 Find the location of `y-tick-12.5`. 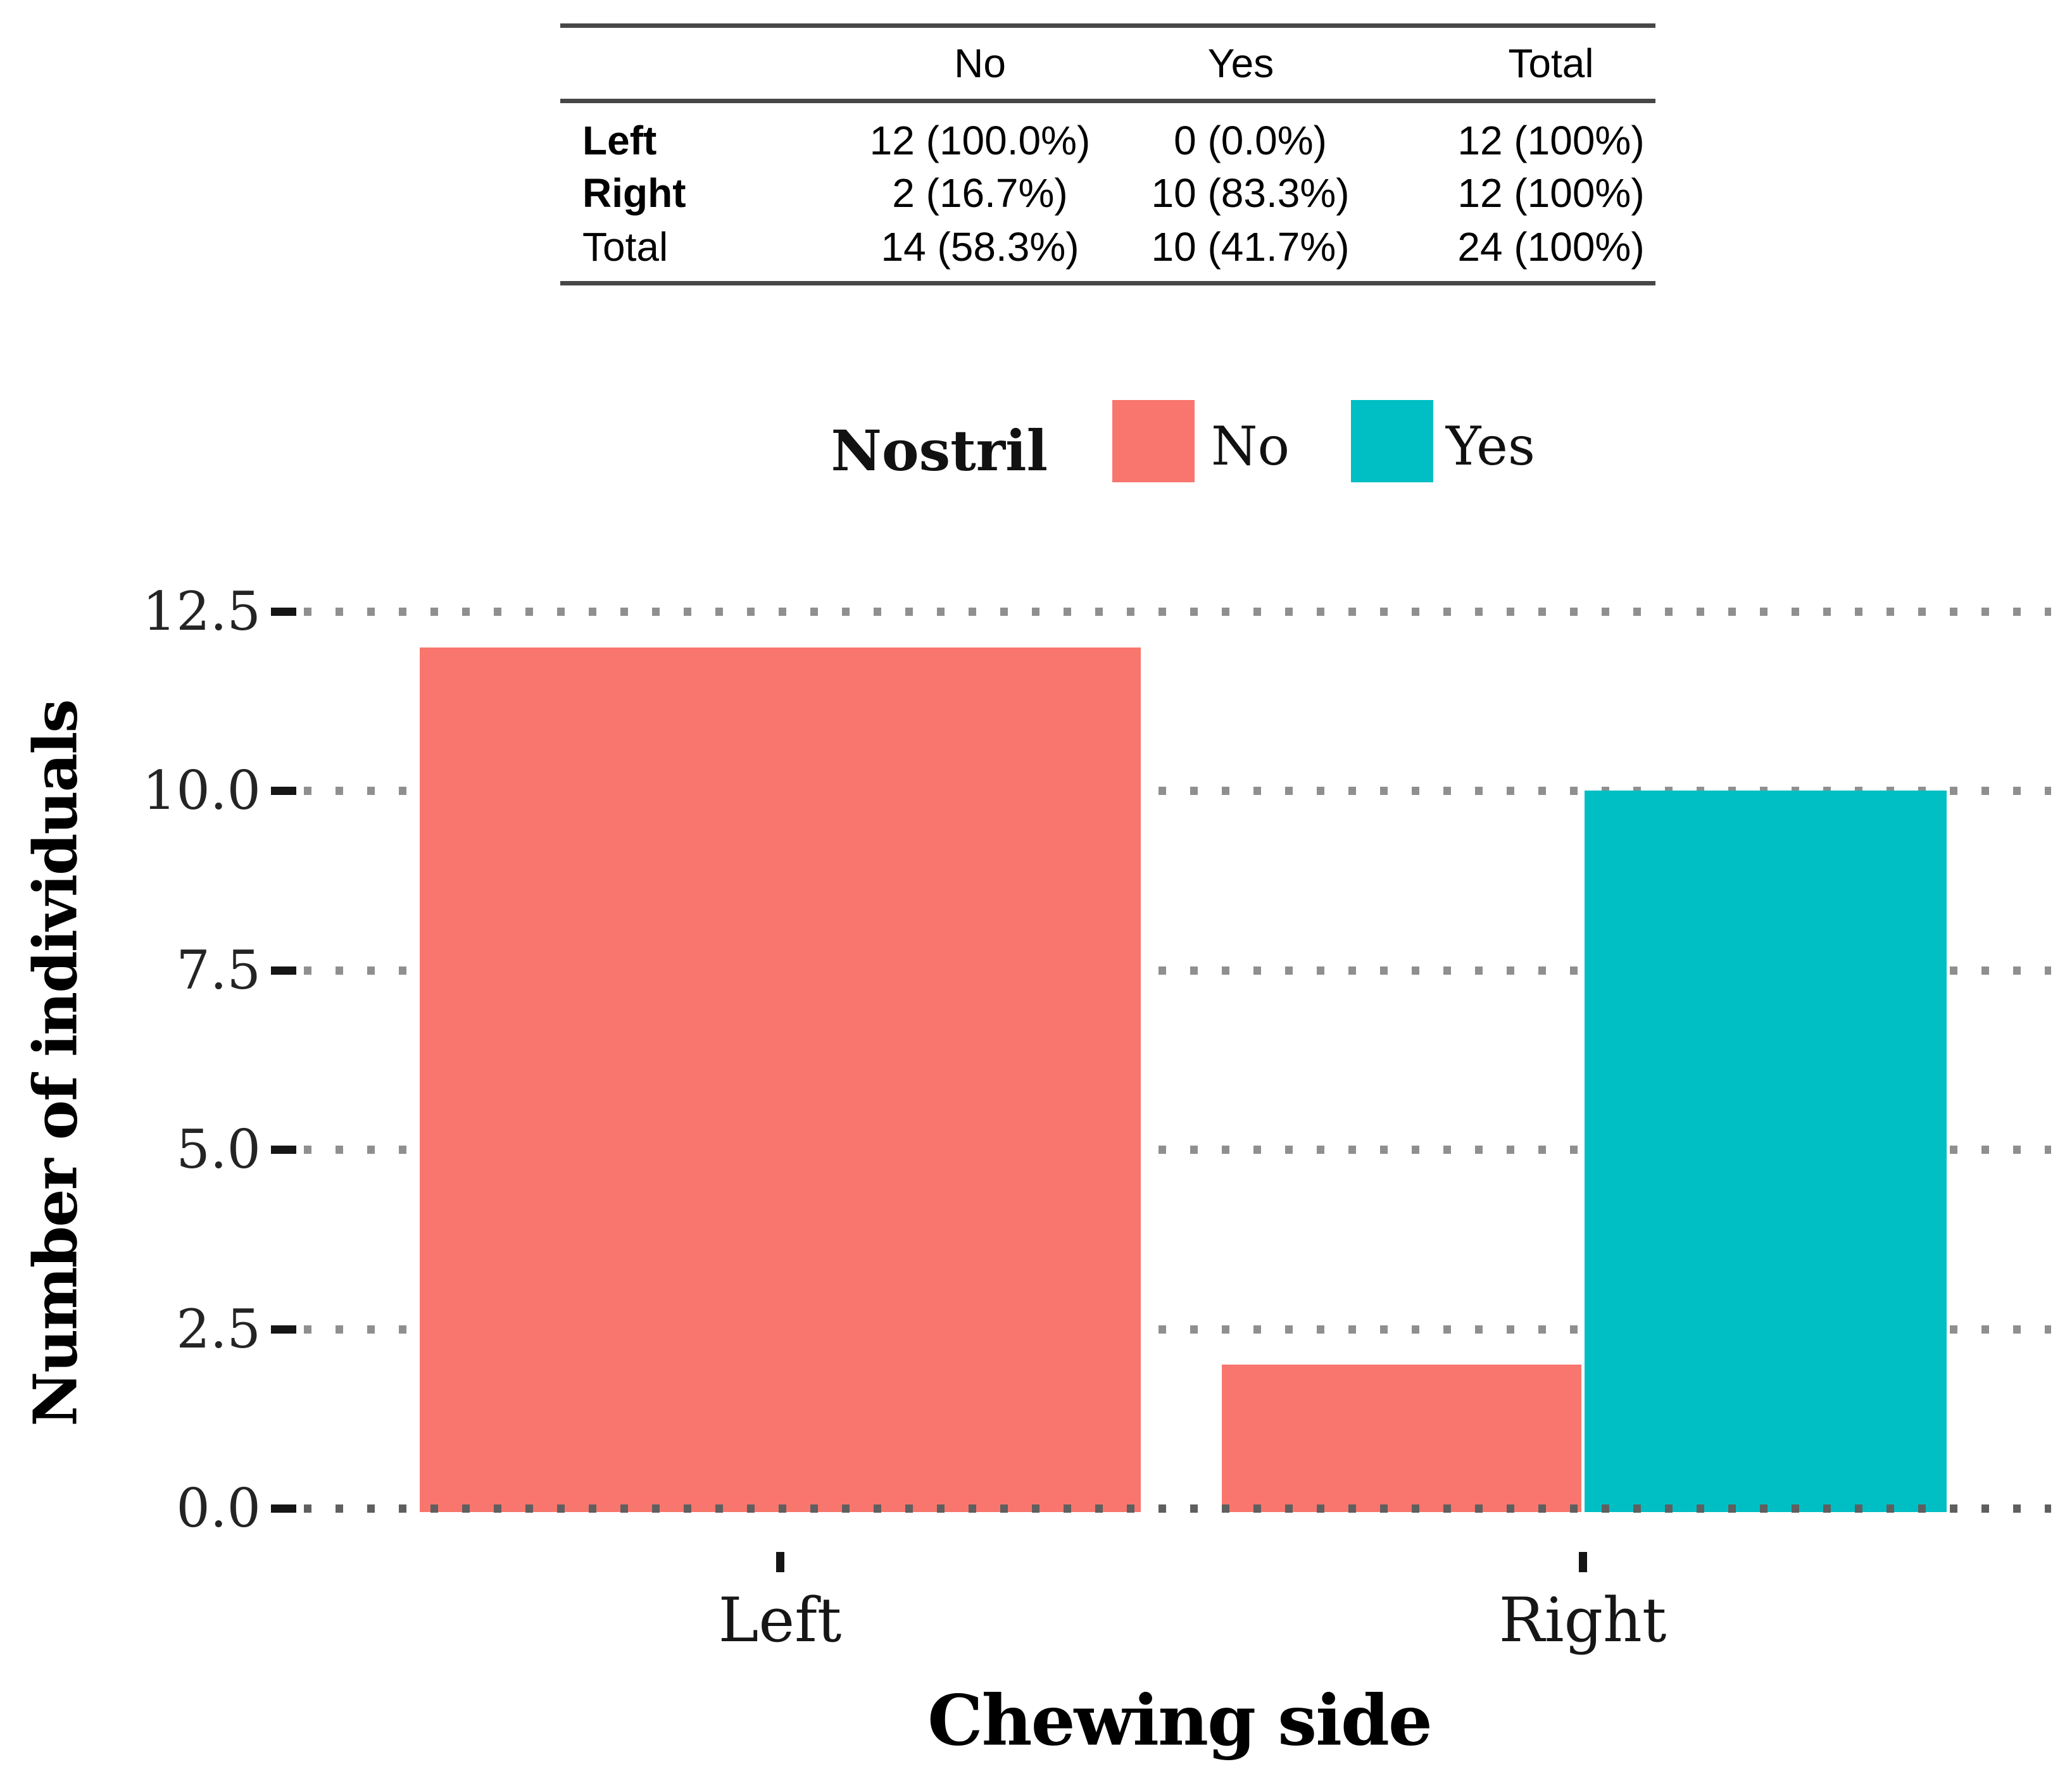

y-tick-12.5 is located at coordinates (284, 612).